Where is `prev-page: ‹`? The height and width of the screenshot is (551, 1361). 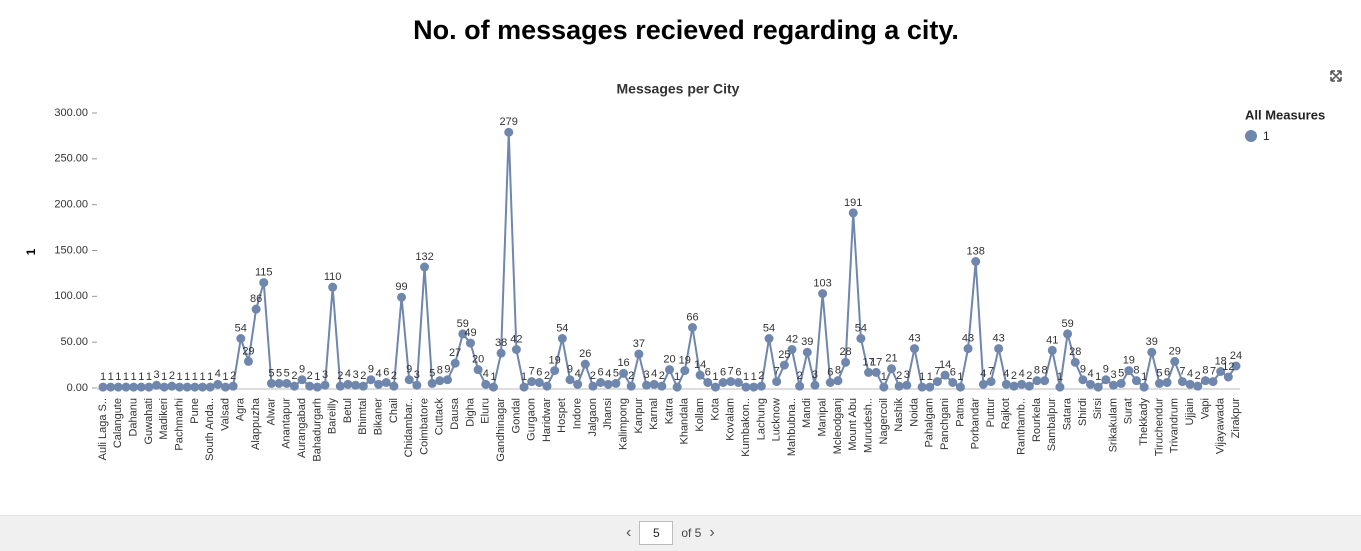
prev-page: ‹ is located at coordinates (629, 532).